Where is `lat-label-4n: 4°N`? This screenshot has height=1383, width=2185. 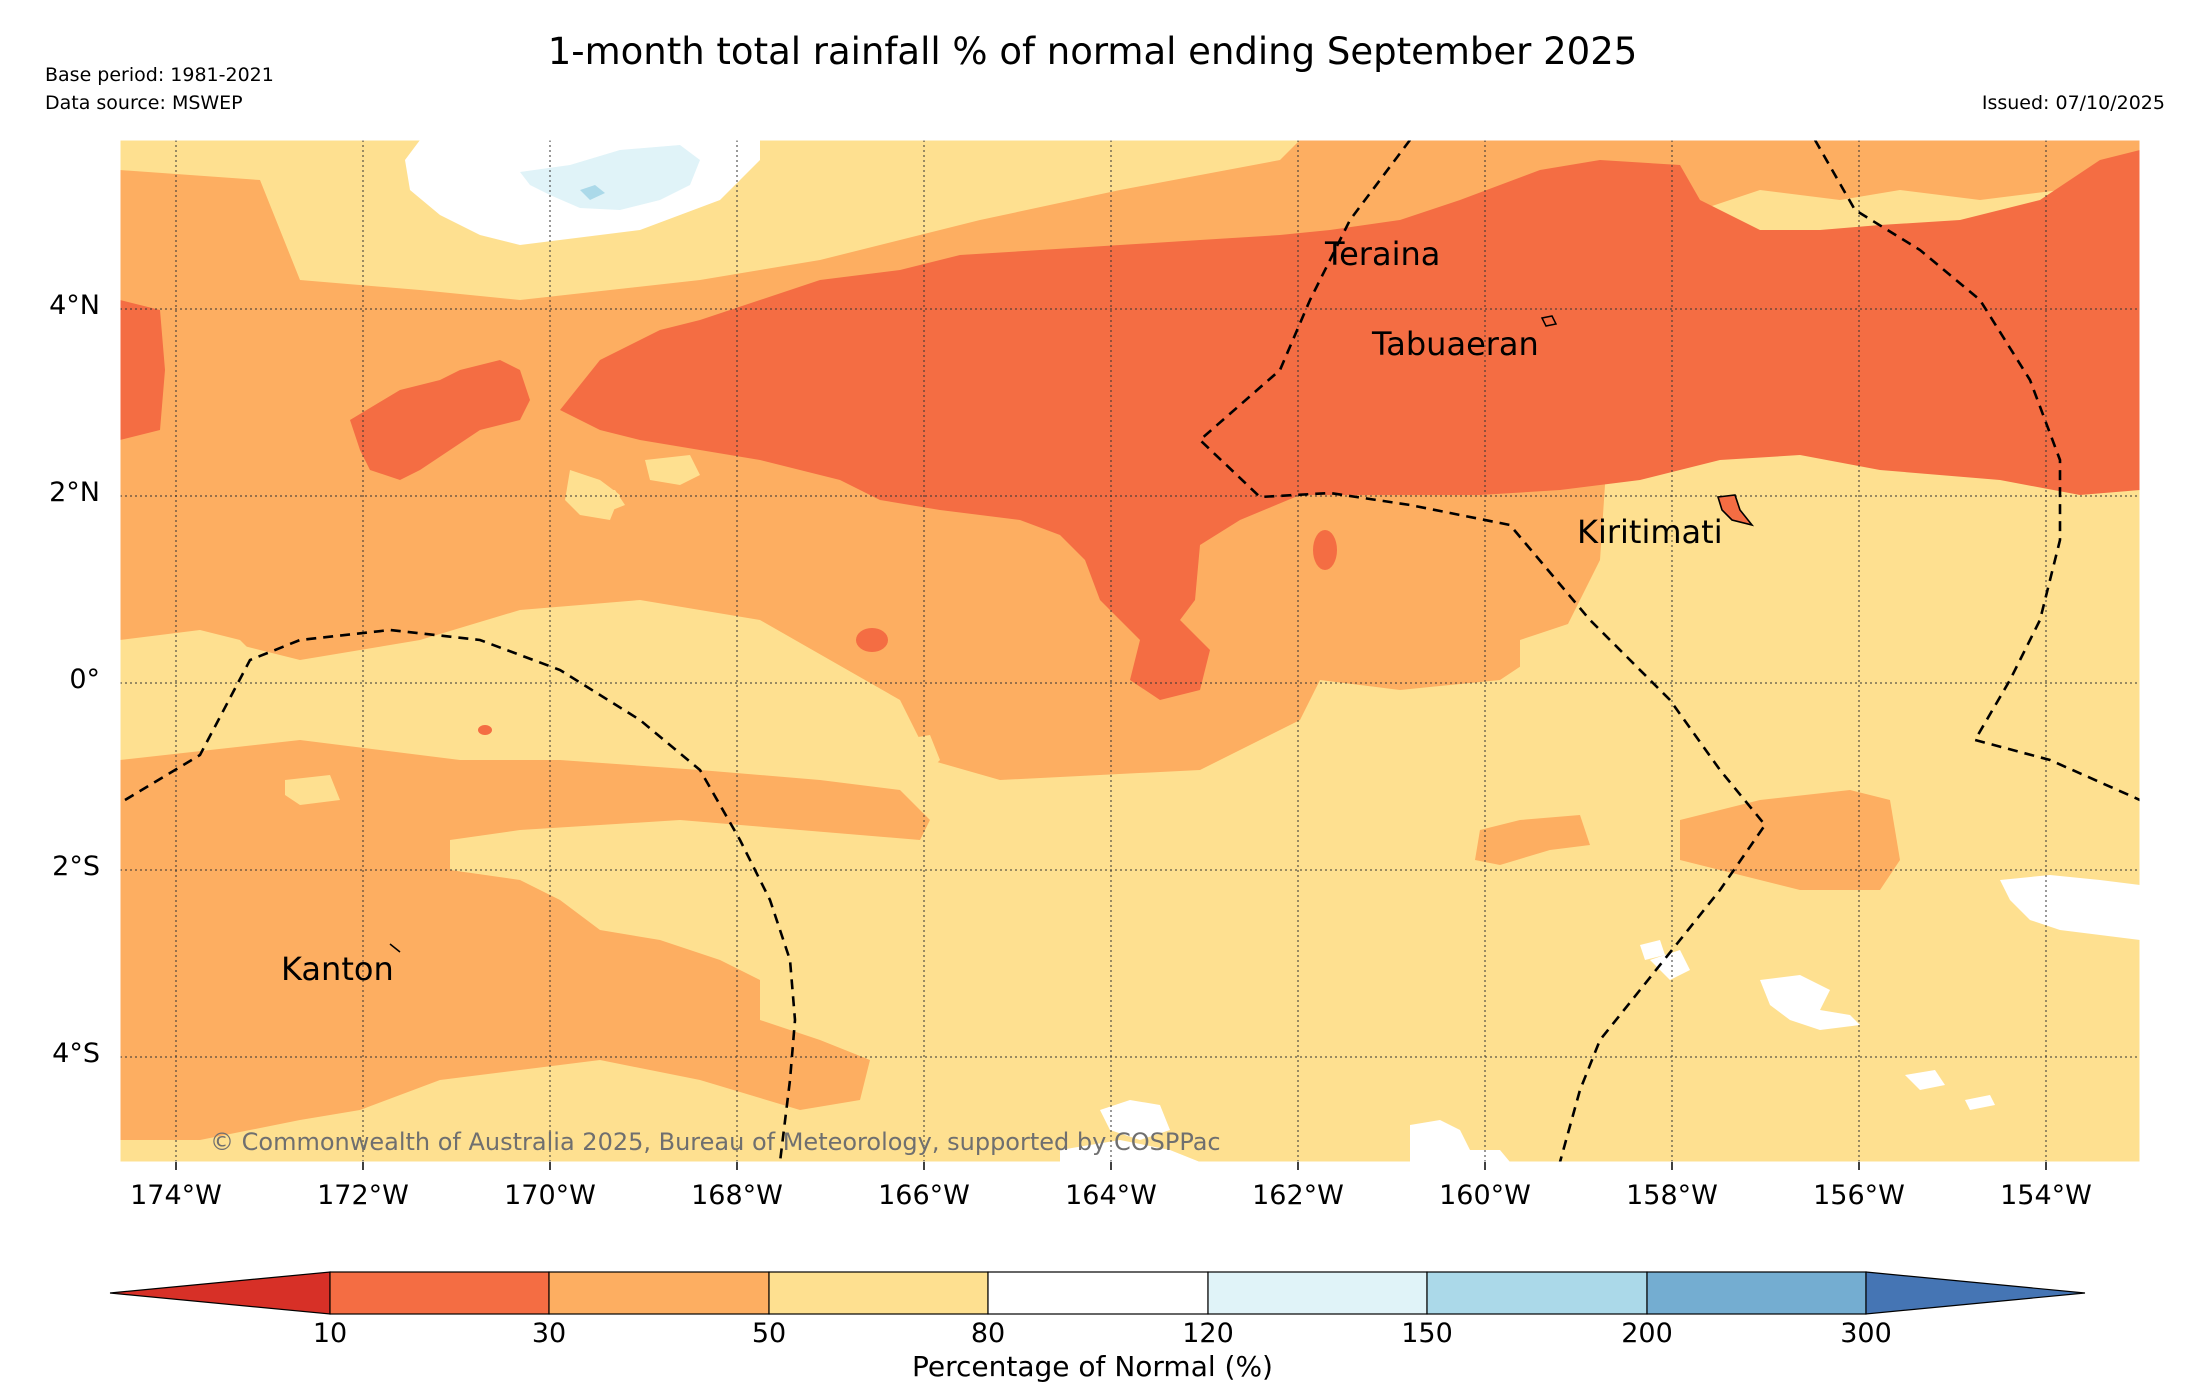
lat-label-4n: 4°N is located at coordinates (74, 305).